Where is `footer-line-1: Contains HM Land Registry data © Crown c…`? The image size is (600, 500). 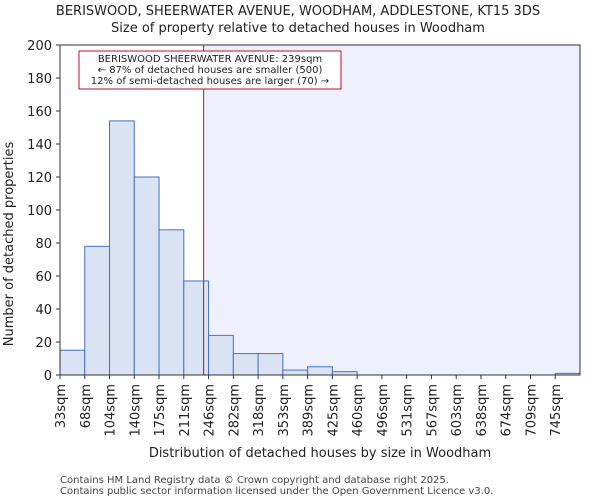
footer-line-1: Contains HM Land Registry data © Crown c… is located at coordinates (254, 480).